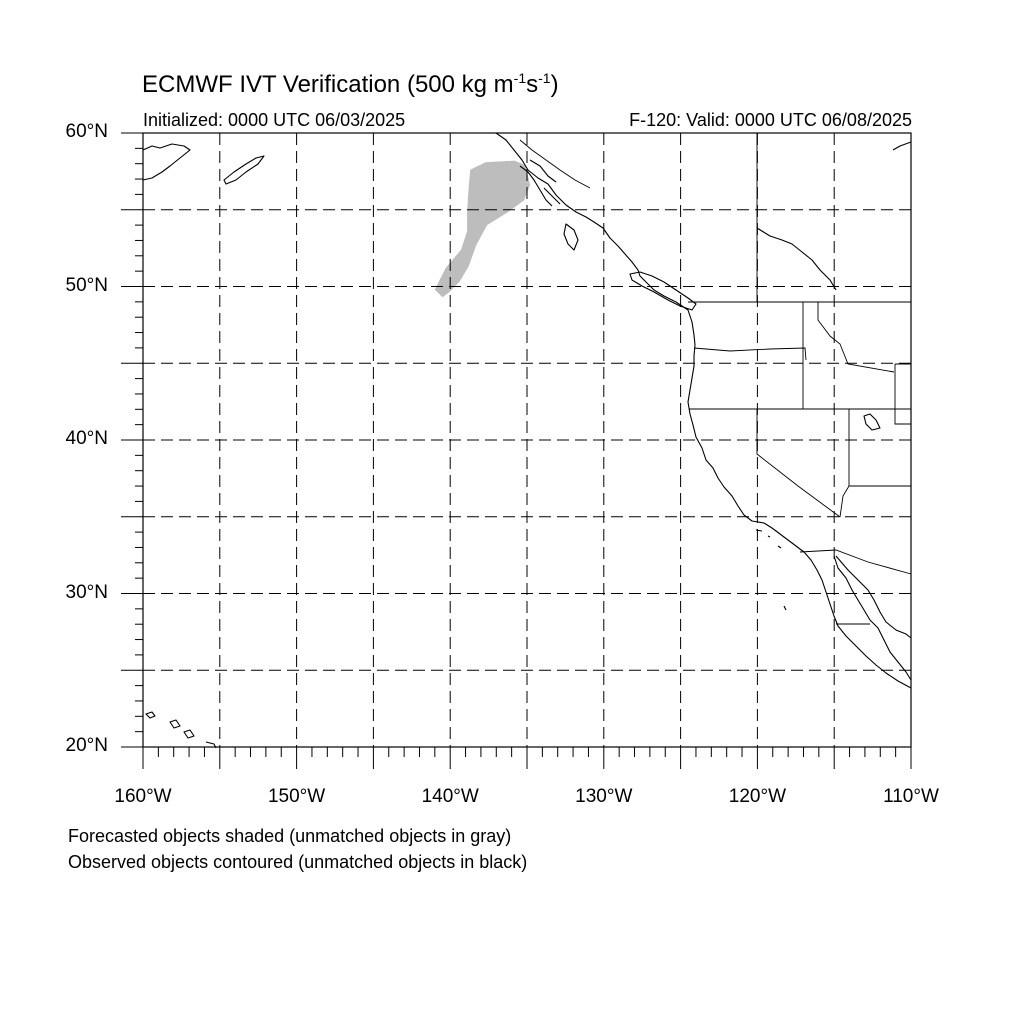 The image size is (1024, 1024). What do you see at coordinates (768, 539) in the screenshot?
I see `channel-islands` at bounding box center [768, 539].